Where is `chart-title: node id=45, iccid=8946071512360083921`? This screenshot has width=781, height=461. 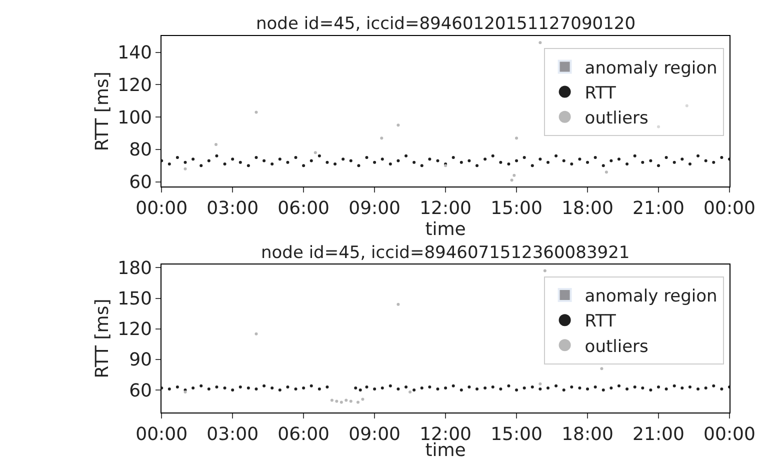 chart-title: node id=45, iccid=8946071512360083921 is located at coordinates (445, 253).